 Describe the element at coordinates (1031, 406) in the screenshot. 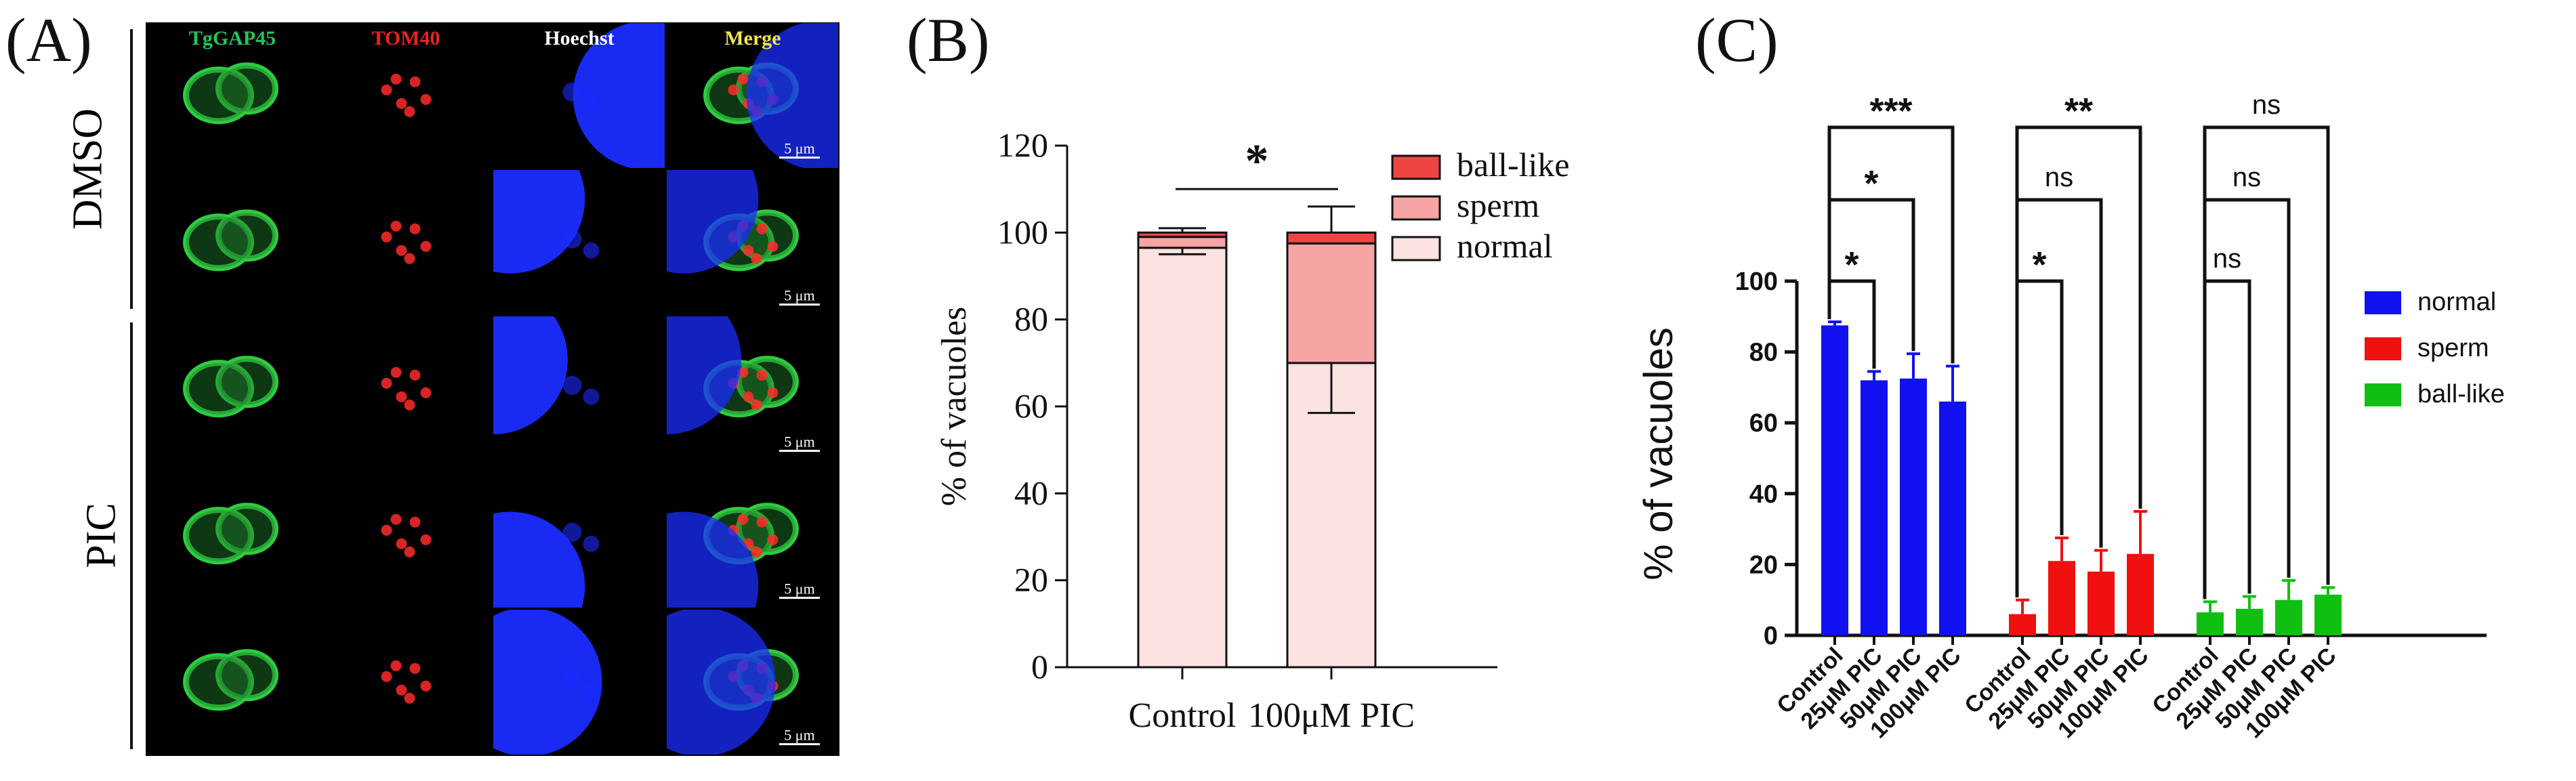

I see `y-tick-label: 60` at that location.